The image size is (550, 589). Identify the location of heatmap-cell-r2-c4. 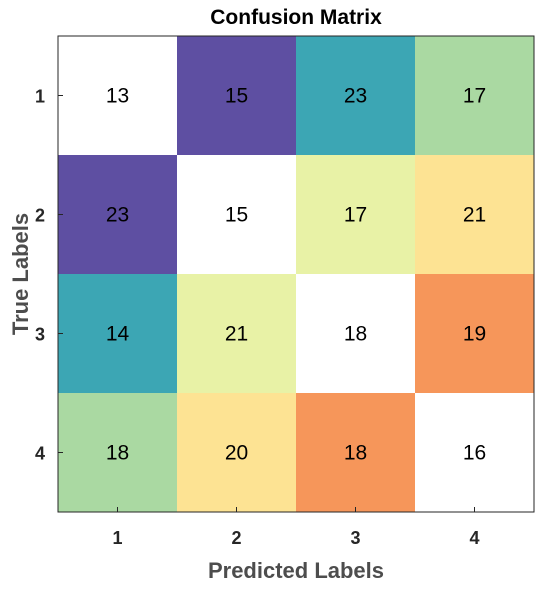
(475, 215).